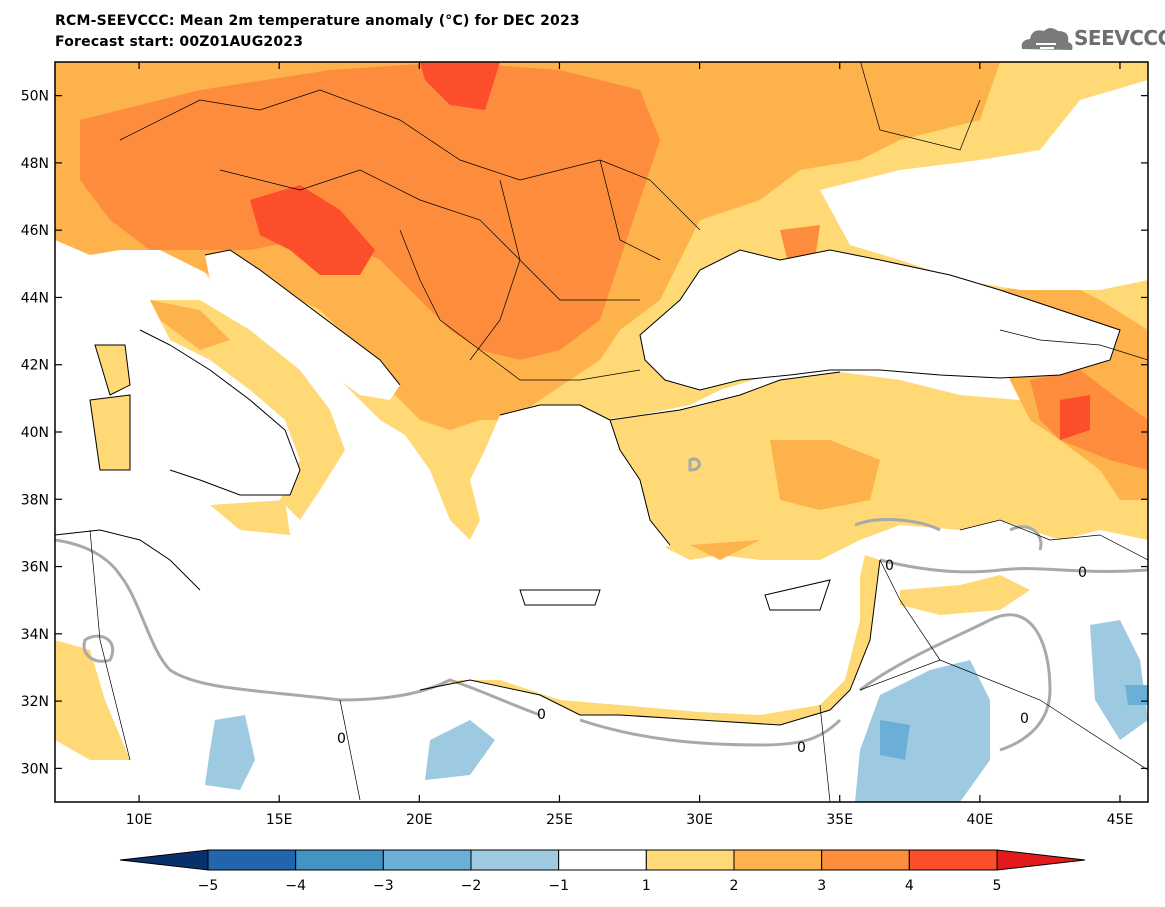 This screenshot has height=907, width=1165. What do you see at coordinates (35, 500) in the screenshot?
I see `lat-tick-label: 38N` at bounding box center [35, 500].